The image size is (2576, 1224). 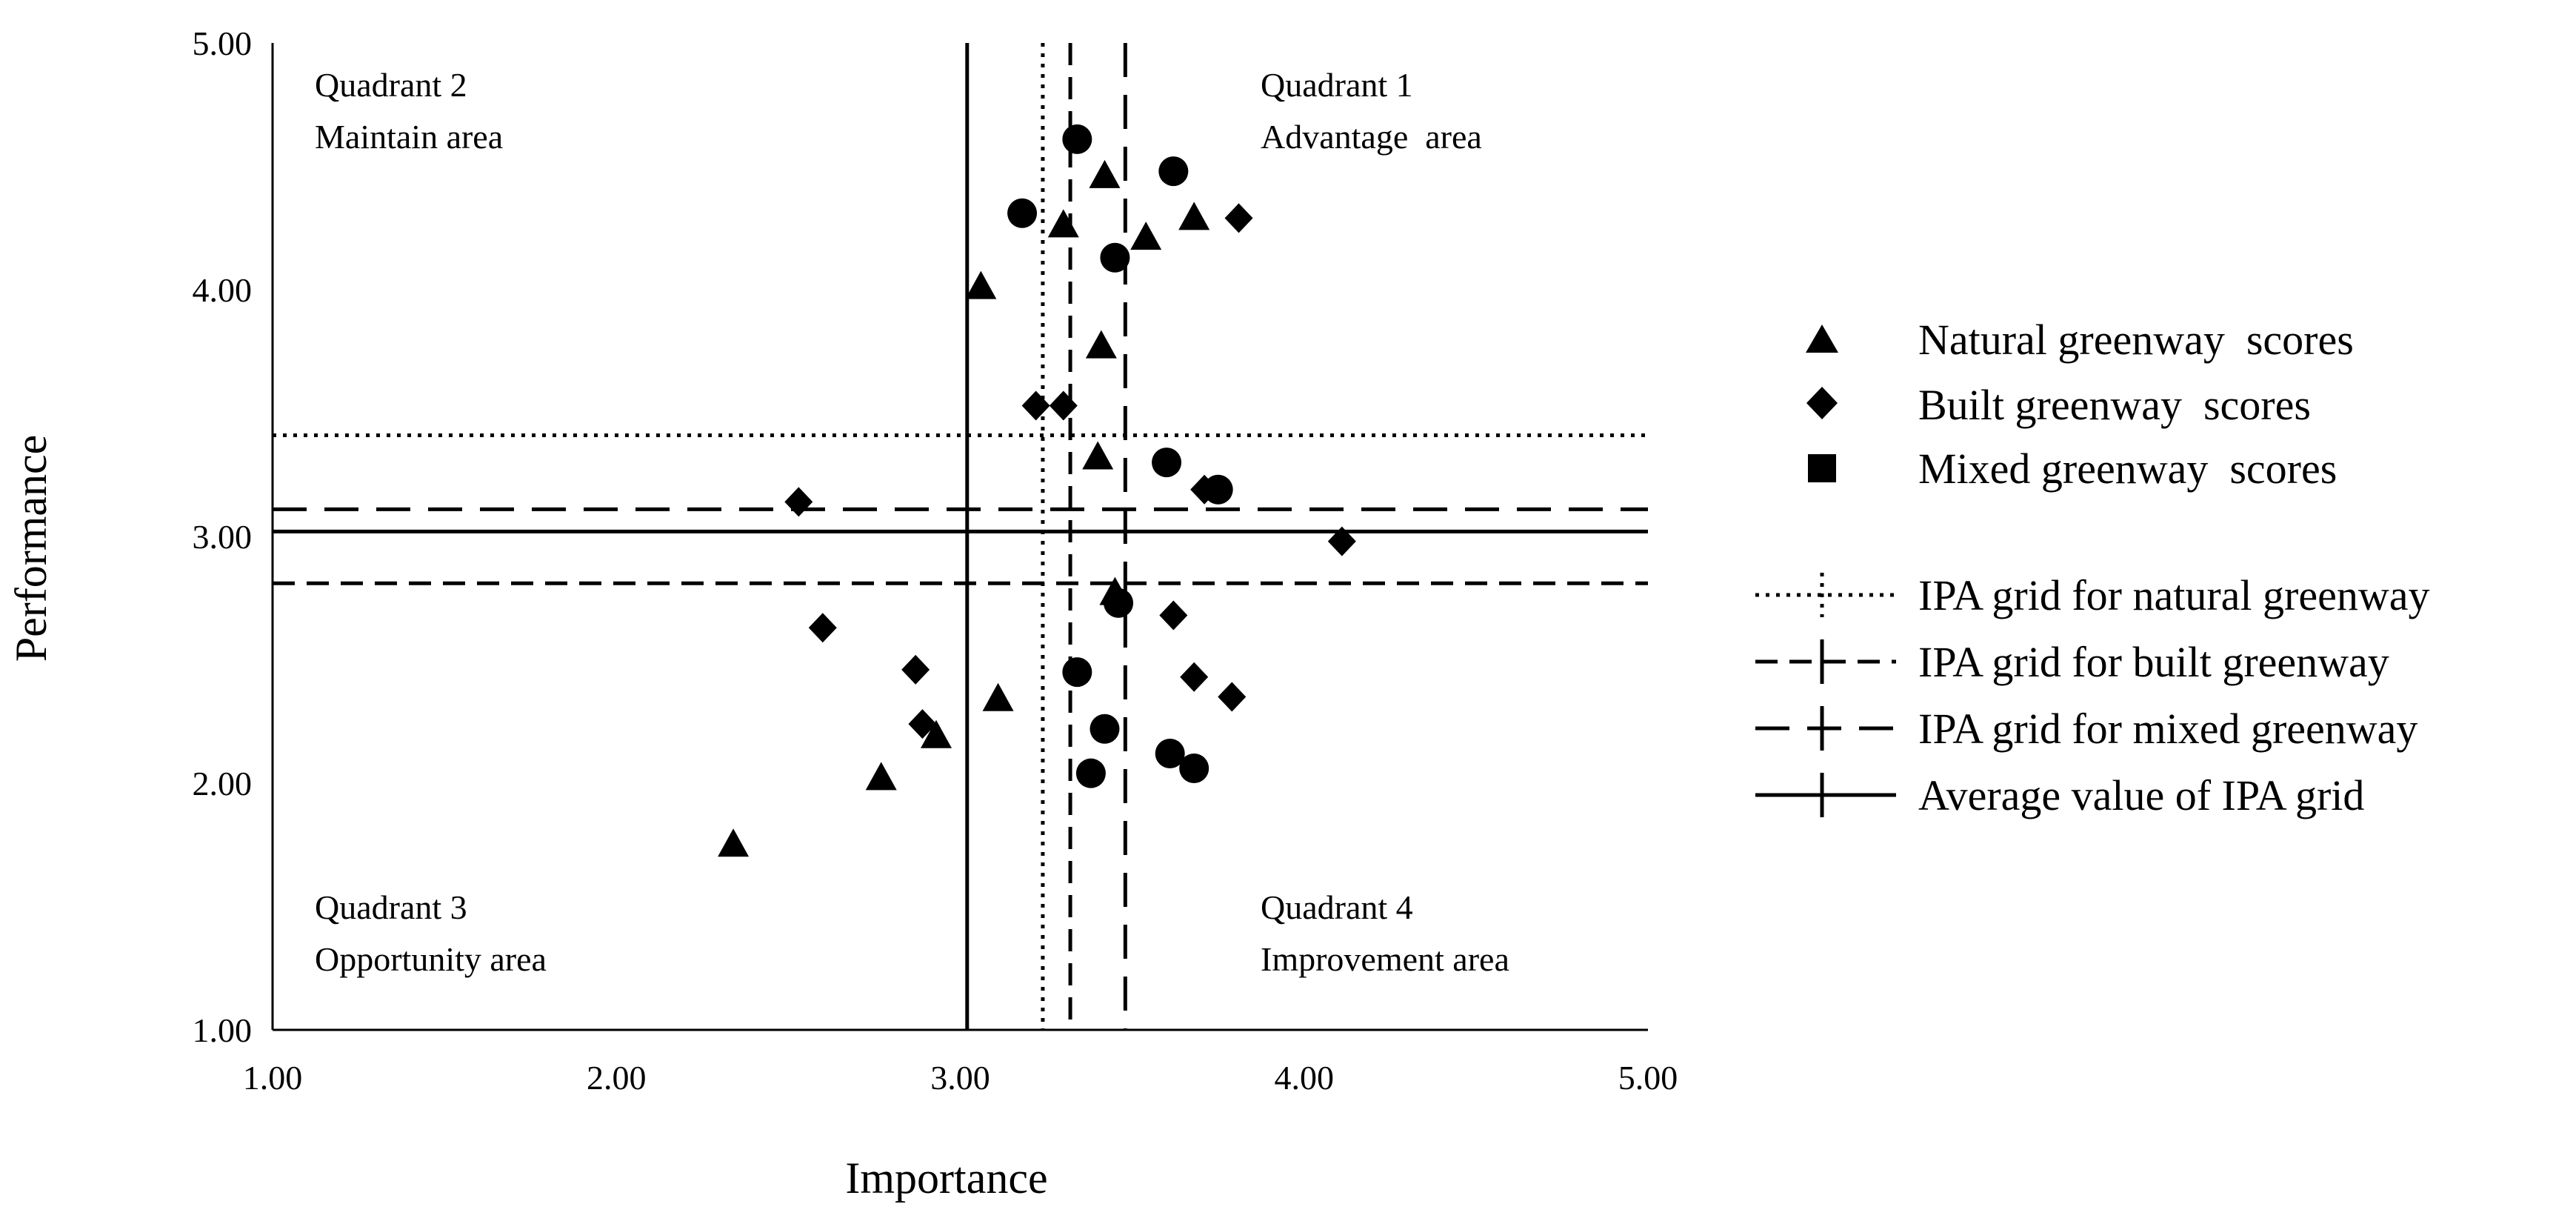 What do you see at coordinates (1822, 403) in the screenshot?
I see `legend-diamond-icon` at bounding box center [1822, 403].